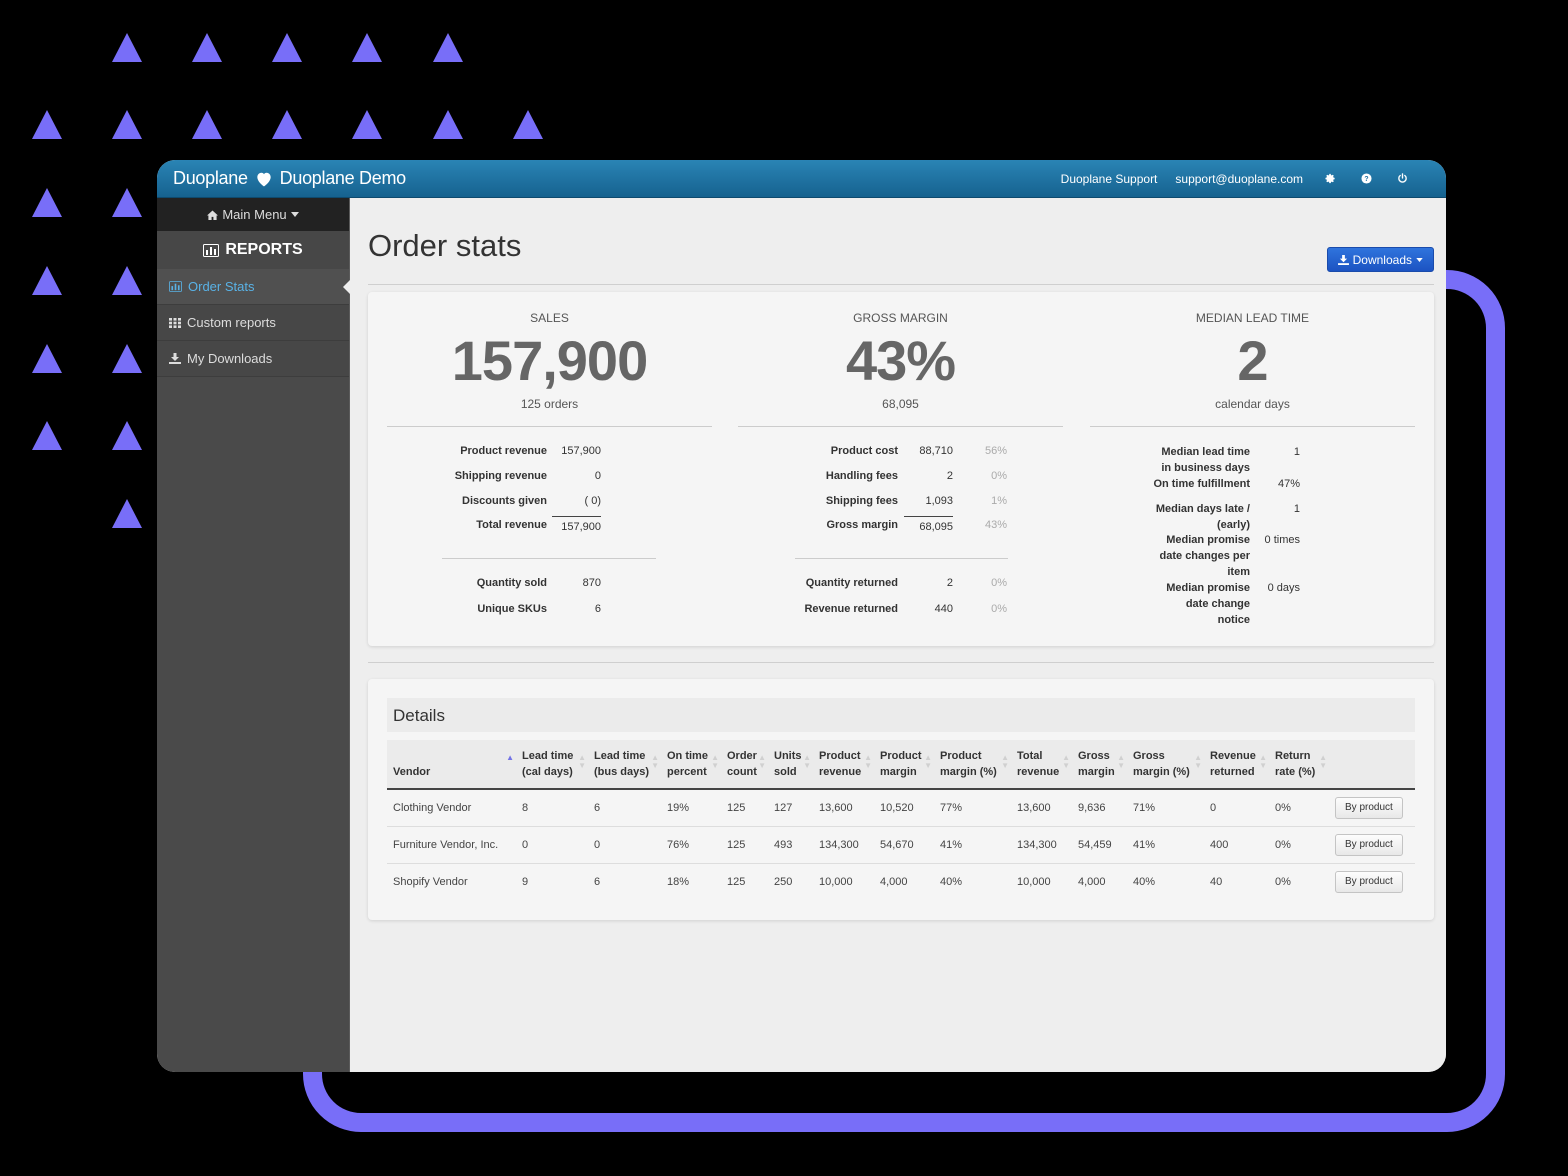  Describe the element at coordinates (1366, 178) in the screenshot. I see `help-button: ?` at that location.